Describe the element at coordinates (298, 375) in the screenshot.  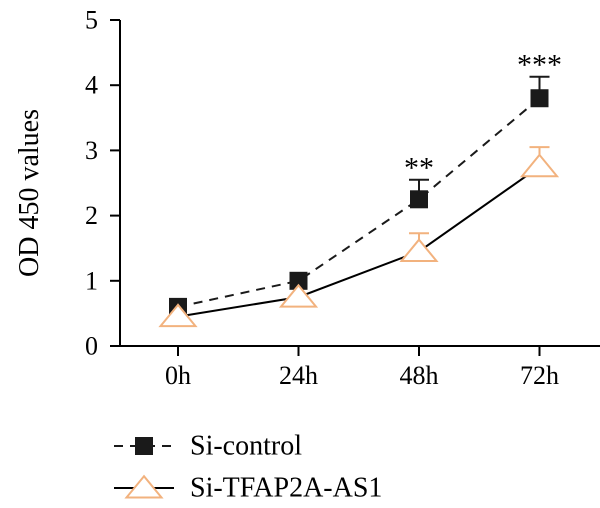
I see `x-tick-label: 24h` at that location.